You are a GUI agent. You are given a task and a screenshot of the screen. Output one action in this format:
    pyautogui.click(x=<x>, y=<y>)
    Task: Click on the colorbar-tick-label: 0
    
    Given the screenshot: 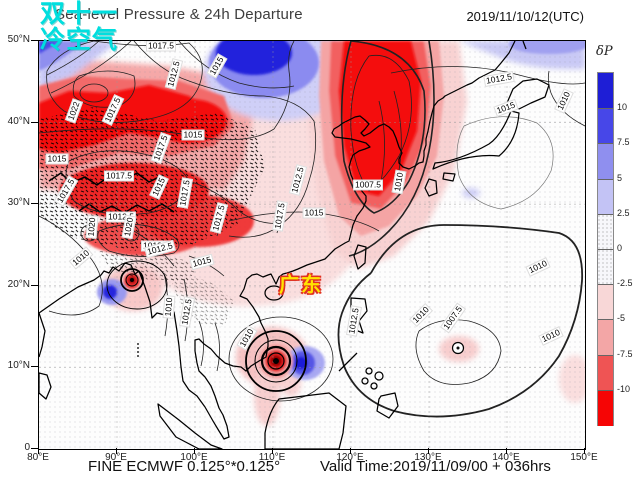 What is the action you would take?
    pyautogui.click(x=620, y=248)
    